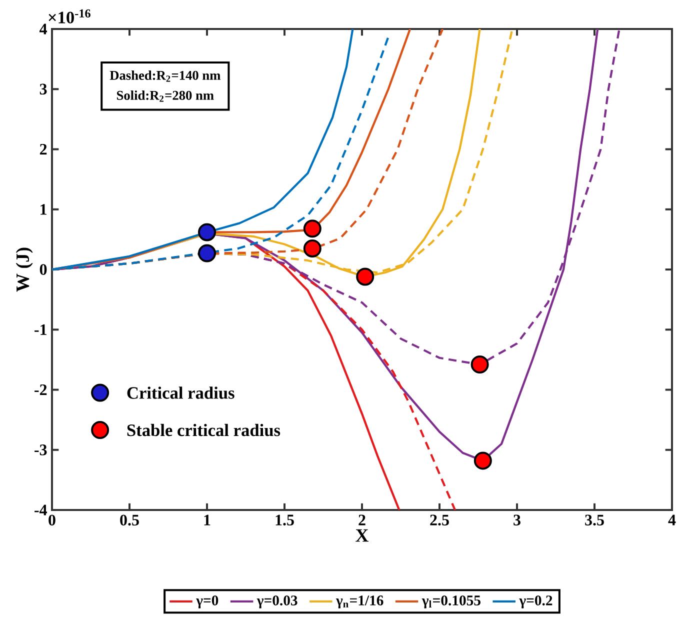  What do you see at coordinates (207, 520) in the screenshot?
I see `x-tick-label: 1` at bounding box center [207, 520].